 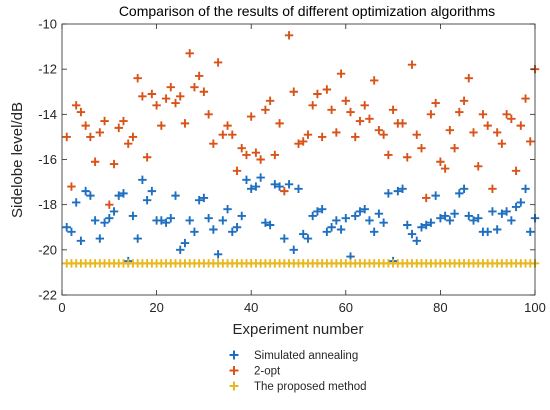 What do you see at coordinates (293, 356) in the screenshot?
I see `legend-item: Simulated annealing` at bounding box center [293, 356].